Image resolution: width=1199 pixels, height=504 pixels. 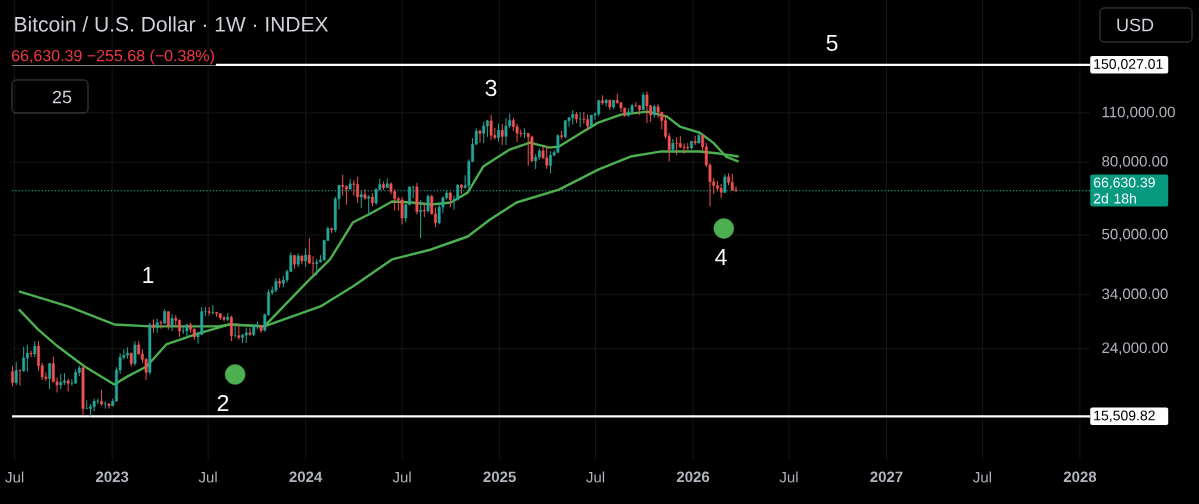 I want to click on y-tick-label: 110,000.00, so click(x=1138, y=113).